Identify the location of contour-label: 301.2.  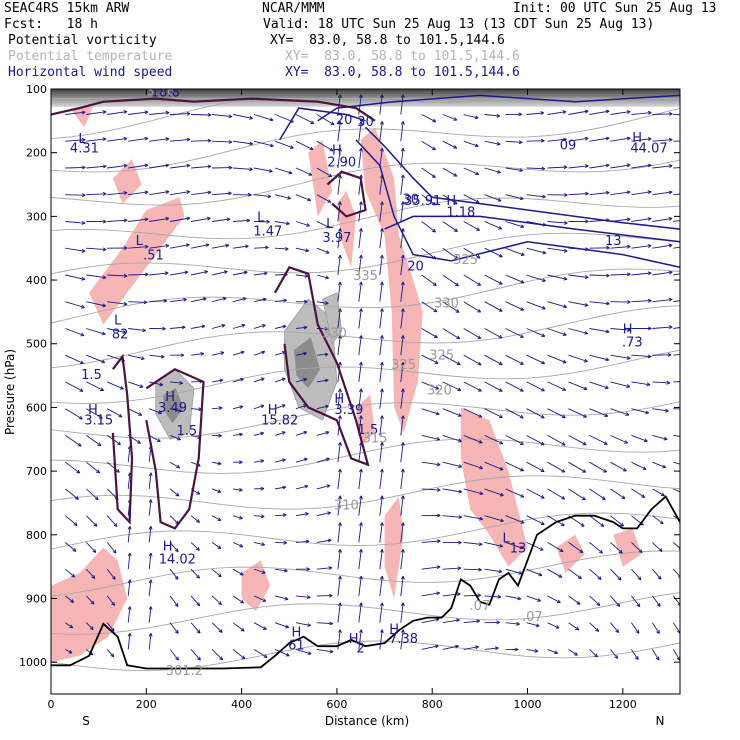
(184, 671).